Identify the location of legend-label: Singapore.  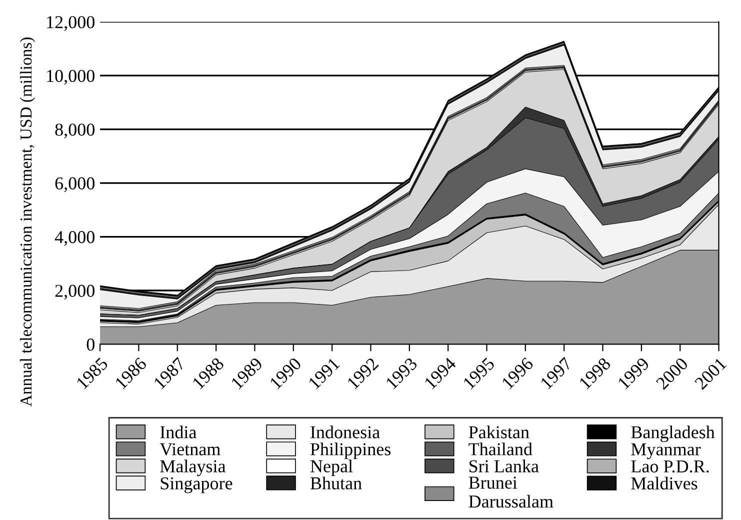
(196, 485).